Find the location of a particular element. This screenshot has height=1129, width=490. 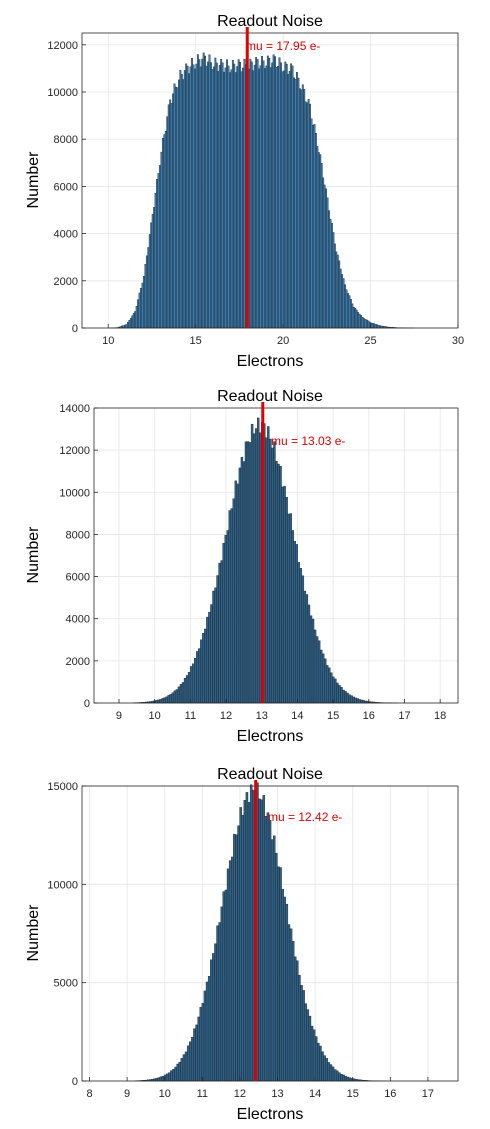

x-axis-label: Electrons is located at coordinates (270, 1114).